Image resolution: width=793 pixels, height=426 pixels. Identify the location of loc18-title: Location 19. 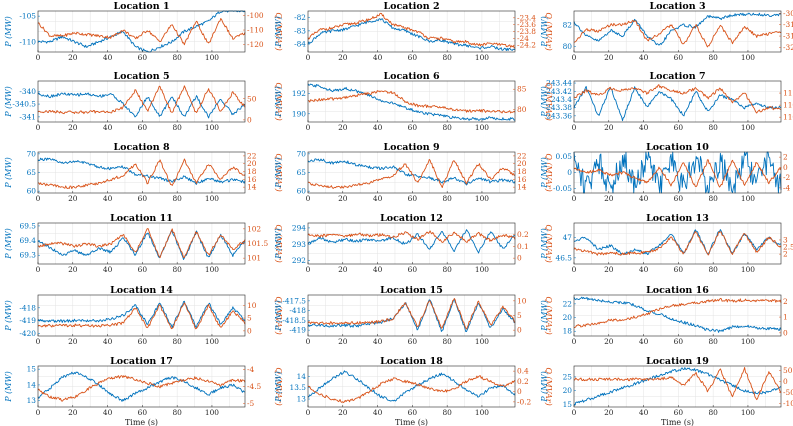
(677, 361).